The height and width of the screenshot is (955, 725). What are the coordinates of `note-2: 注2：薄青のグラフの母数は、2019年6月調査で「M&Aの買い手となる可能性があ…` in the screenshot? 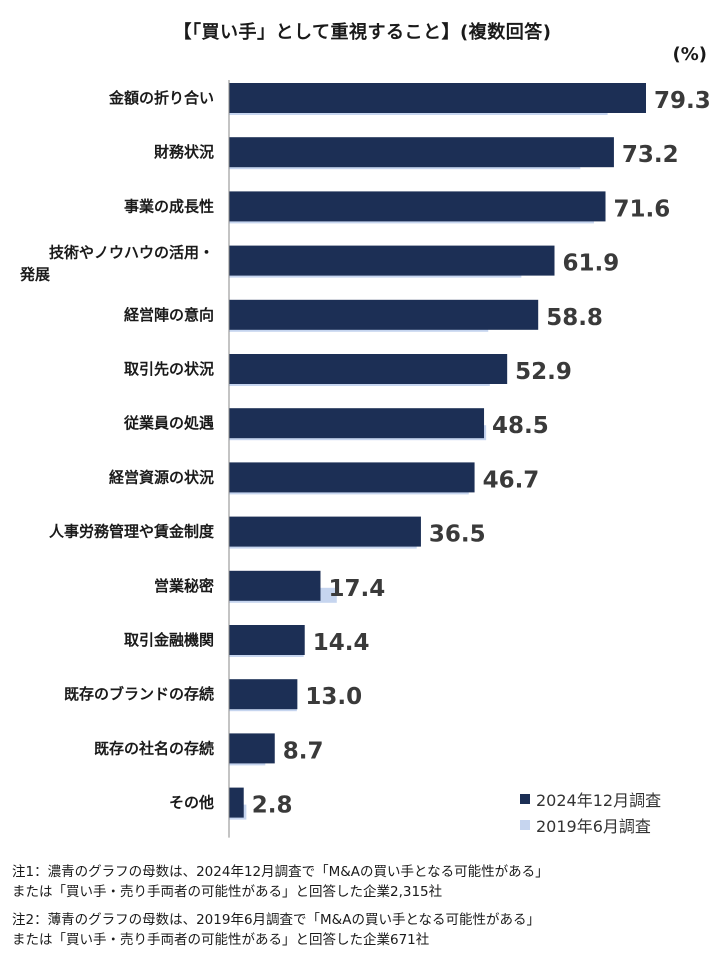 It's located at (276, 930).